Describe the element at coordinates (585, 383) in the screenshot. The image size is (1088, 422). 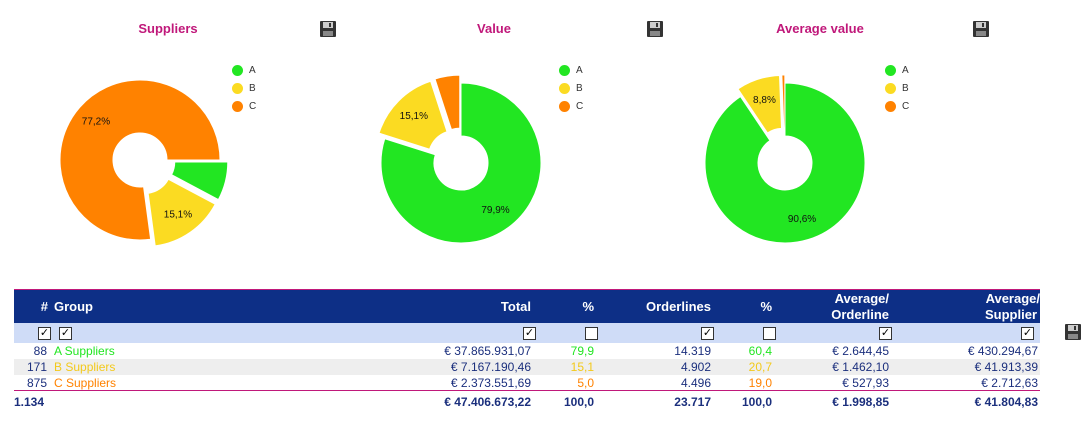
I see `cell-pct: 5,0` at that location.